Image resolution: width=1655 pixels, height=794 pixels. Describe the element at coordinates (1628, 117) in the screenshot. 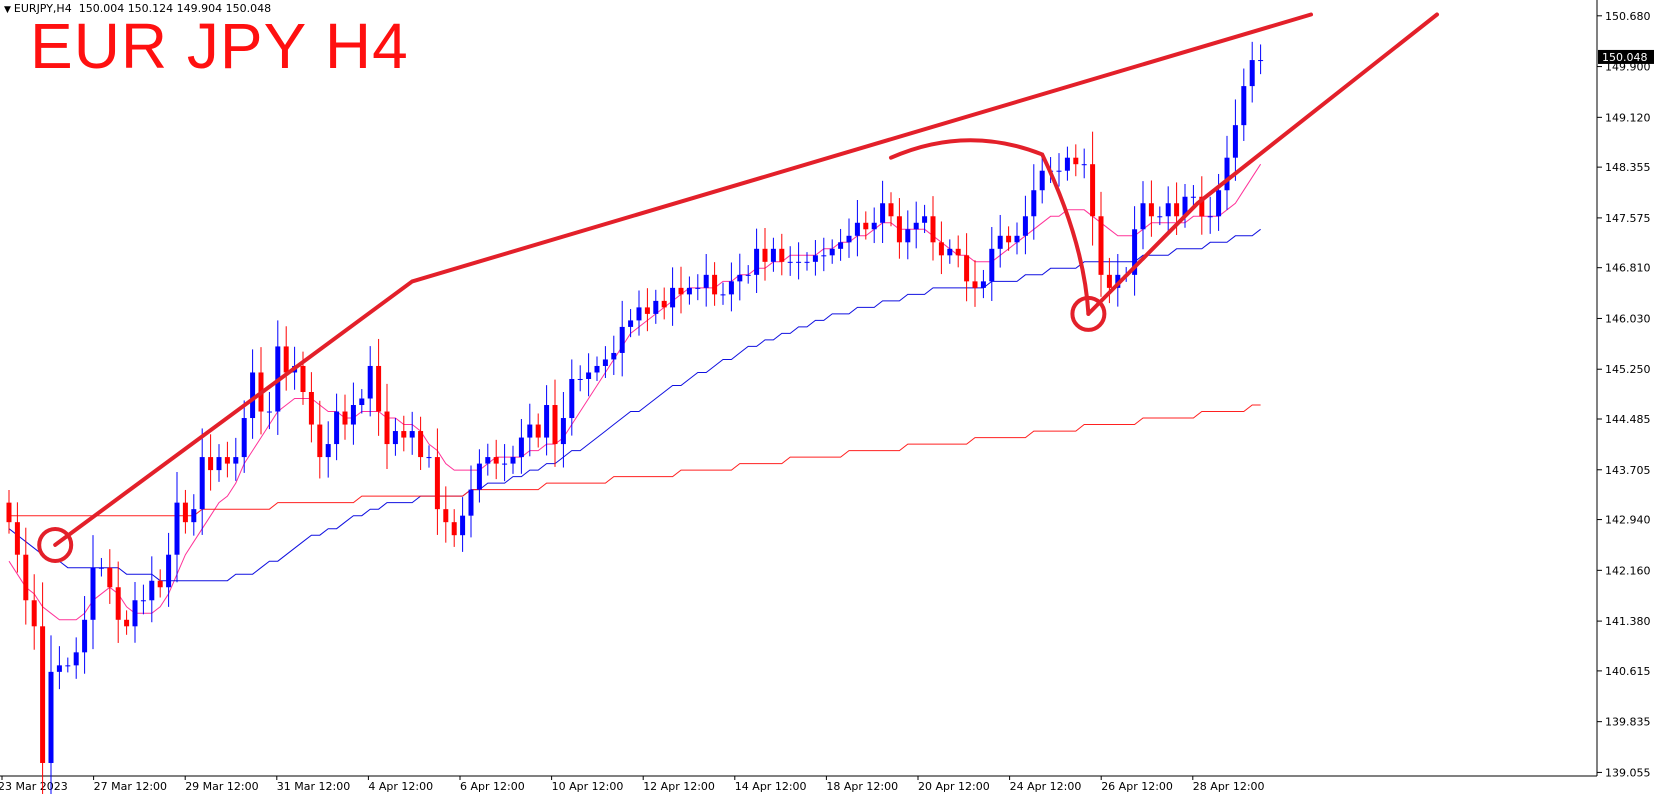

I see `price-tick-label: 149.120` at that location.